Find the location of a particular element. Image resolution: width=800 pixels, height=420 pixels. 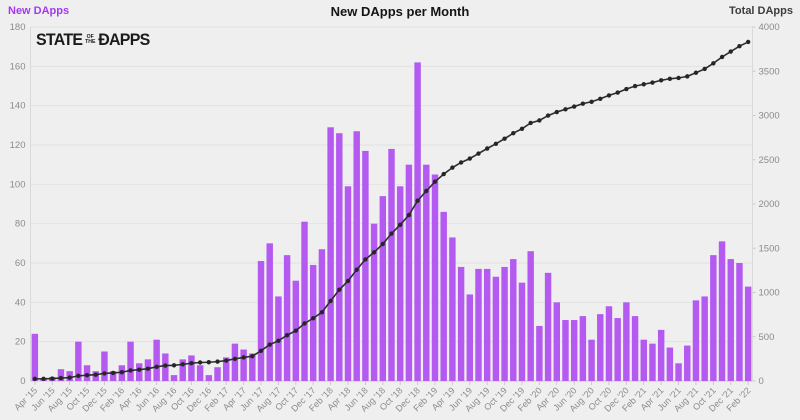

bar-feb19 is located at coordinates (435, 278).